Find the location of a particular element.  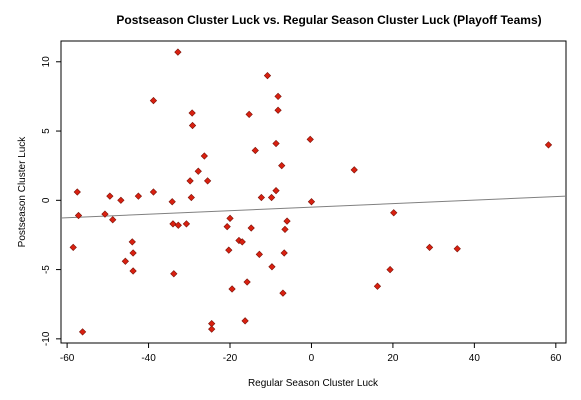

x-axis-label: Regular Season Cluster Luck is located at coordinates (313, 383).